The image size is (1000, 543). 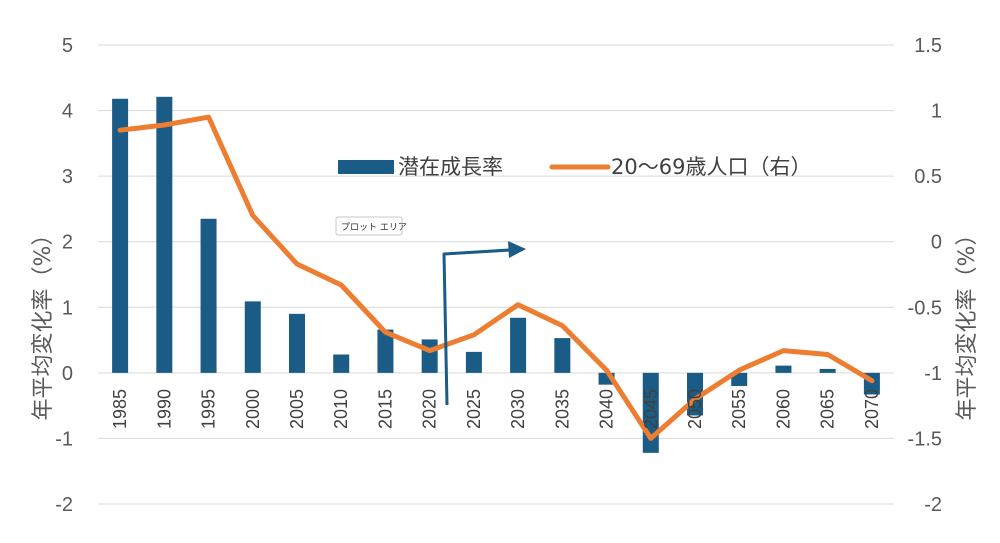 What do you see at coordinates (925, 275) in the screenshot?
I see `right-y-axis-ticks: 1.5 1 0.5 0 -0.5 -1 -1.5 -2` at bounding box center [925, 275].